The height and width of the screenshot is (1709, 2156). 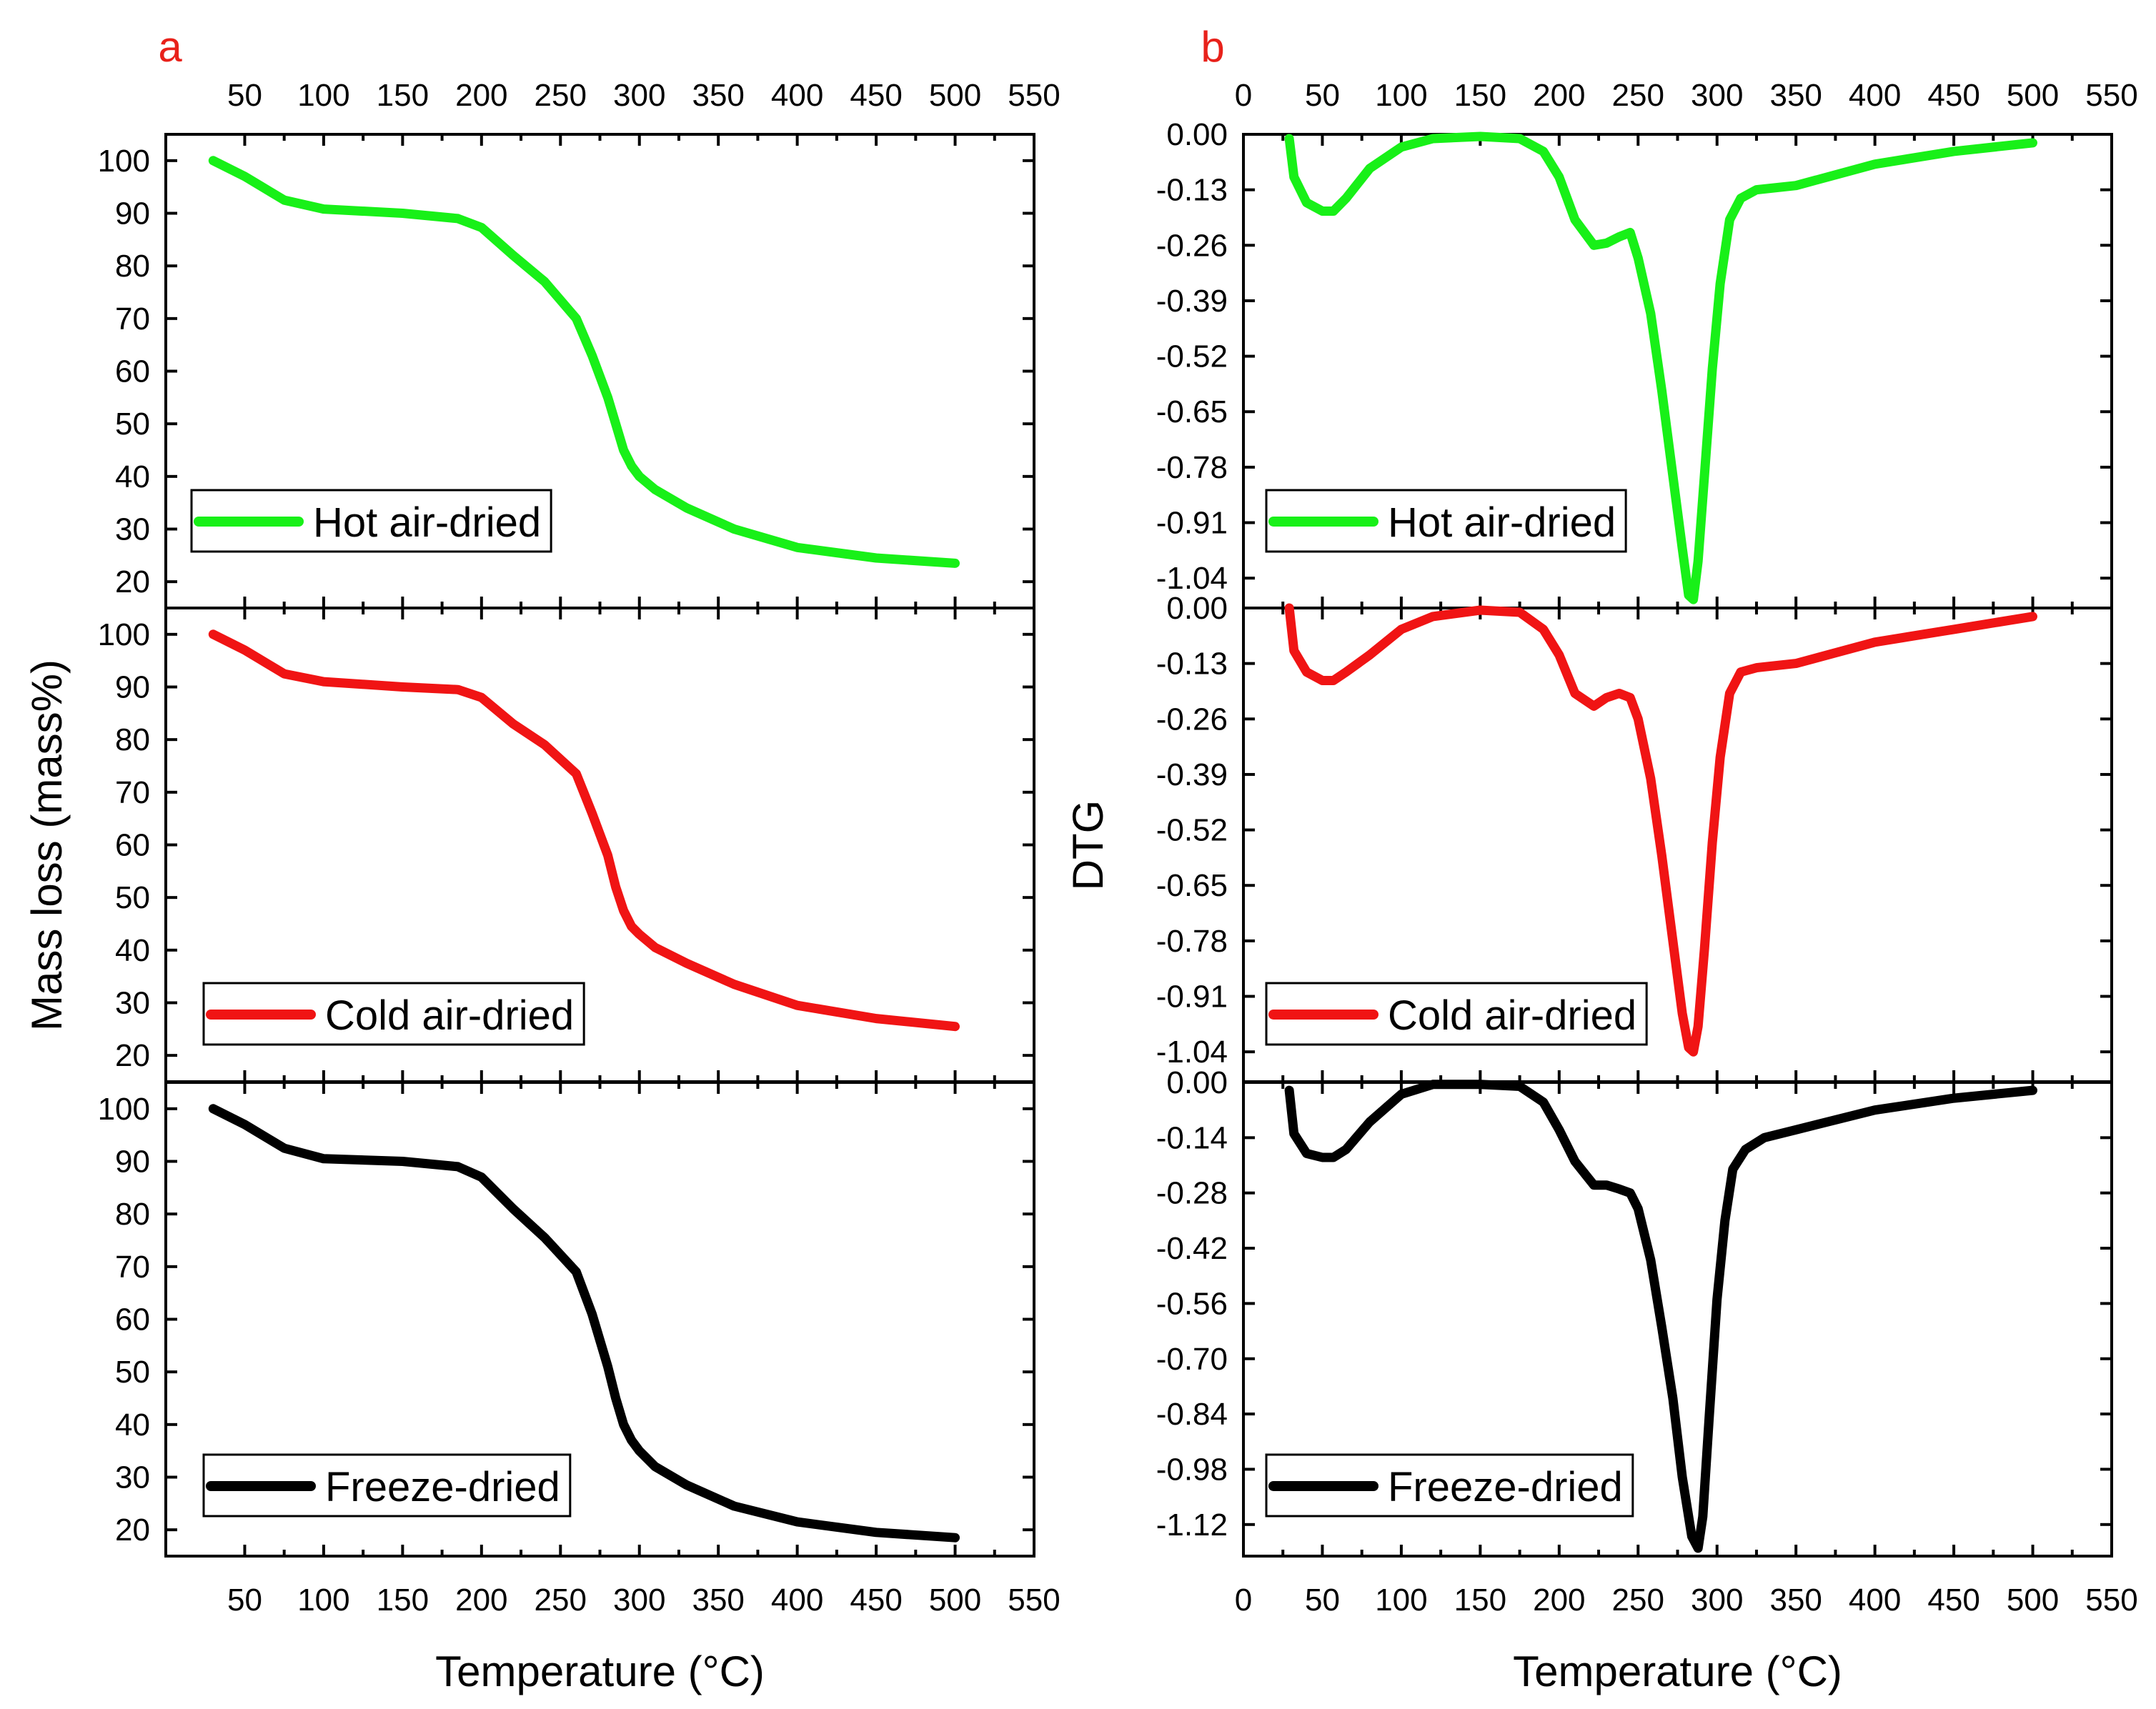 I want to click on panel-letter-a: a, so click(x=170, y=47).